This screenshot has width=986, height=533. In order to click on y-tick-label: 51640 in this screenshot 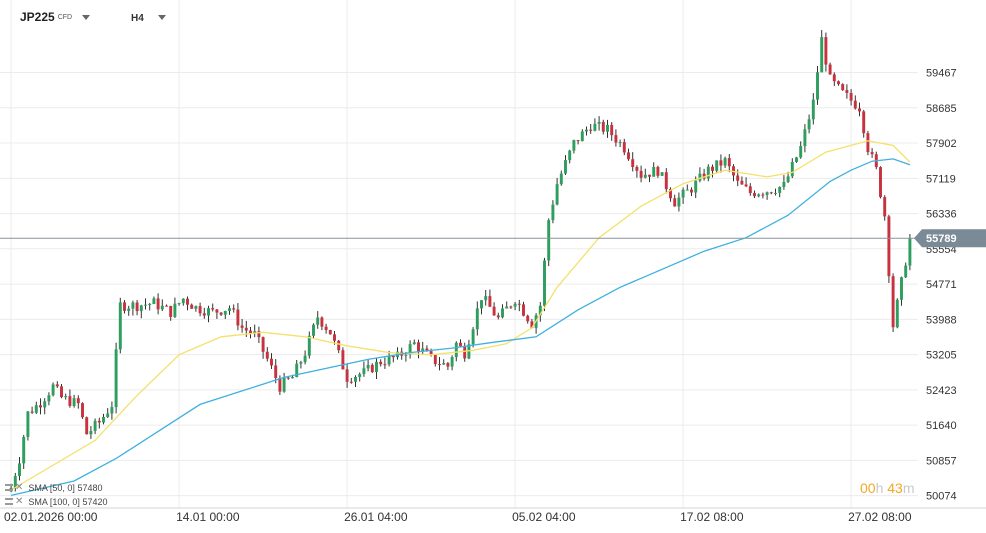, I will do `click(941, 426)`.